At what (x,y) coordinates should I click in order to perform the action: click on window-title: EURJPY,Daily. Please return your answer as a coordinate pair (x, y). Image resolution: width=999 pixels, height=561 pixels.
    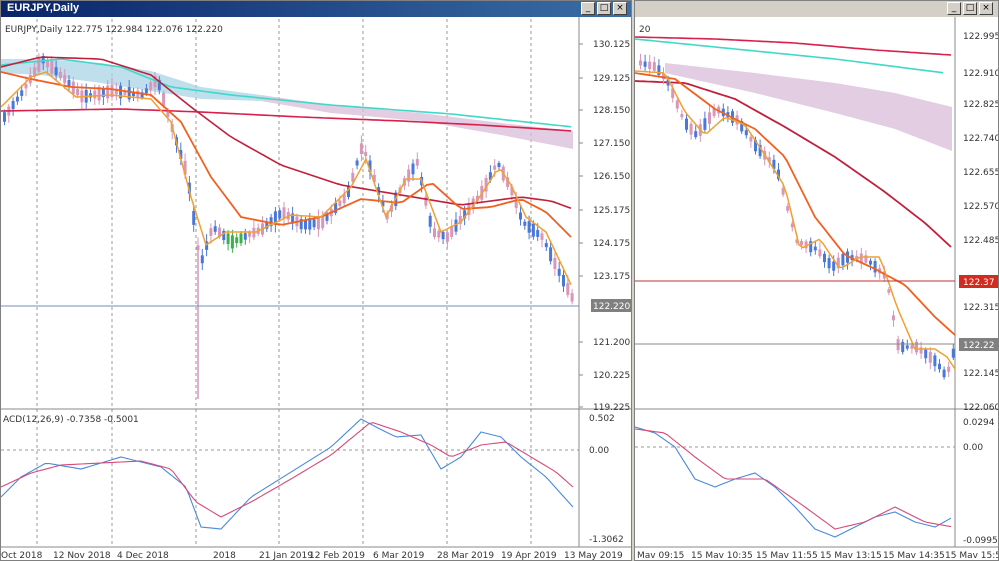
    Looking at the image, I should click on (43, 8).